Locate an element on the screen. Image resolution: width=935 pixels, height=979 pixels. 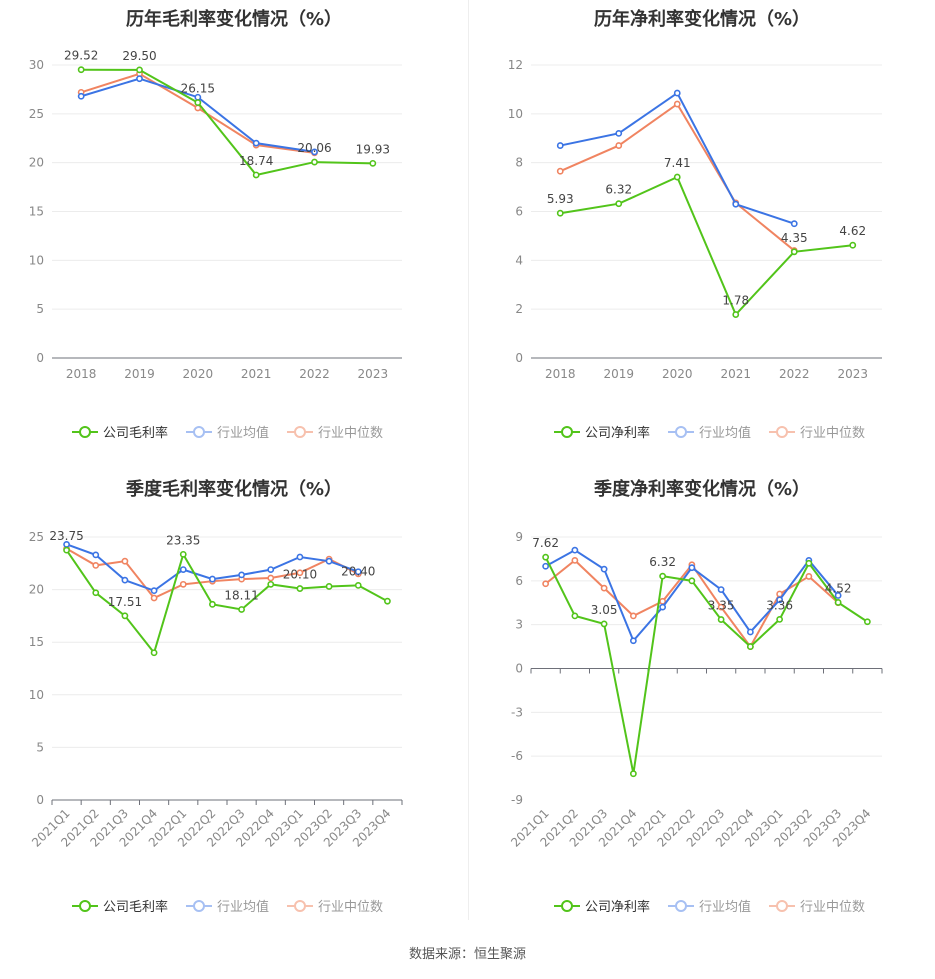
data-source-note: 数据来源：恒生聚源 is located at coordinates (467, 954).